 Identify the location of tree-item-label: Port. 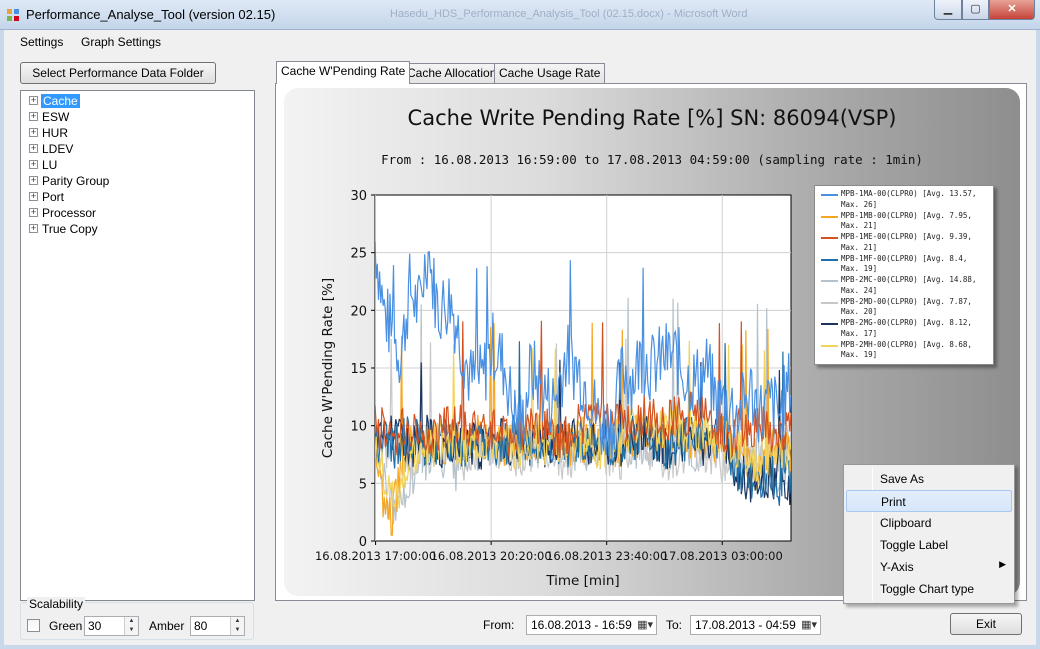
(53, 197).